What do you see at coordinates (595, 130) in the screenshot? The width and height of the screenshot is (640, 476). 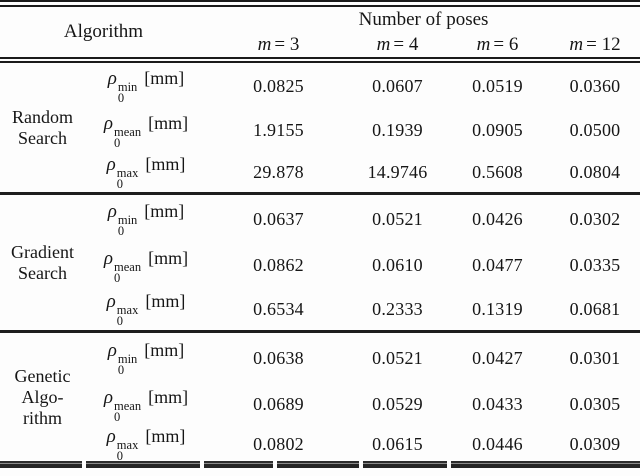 I see `value-cell: 0.0500` at bounding box center [595, 130].